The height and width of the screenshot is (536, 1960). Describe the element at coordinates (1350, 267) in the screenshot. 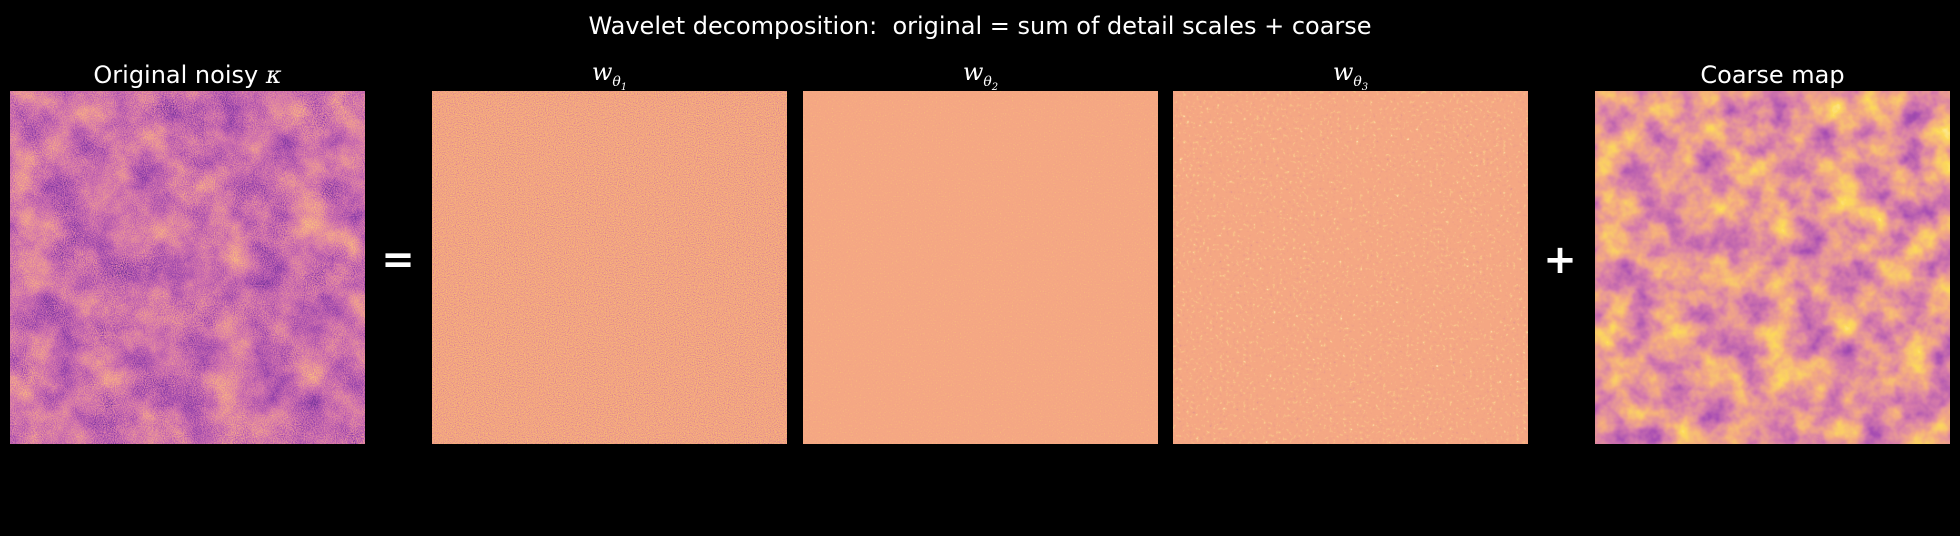

I see `detail-scale-3-map` at that location.